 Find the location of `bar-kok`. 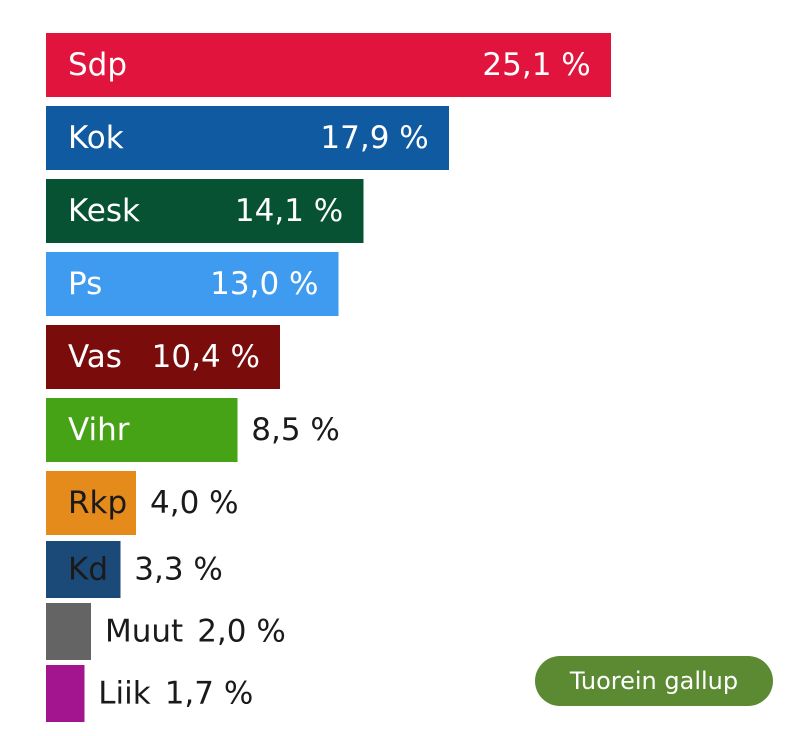

bar-kok is located at coordinates (247, 138).